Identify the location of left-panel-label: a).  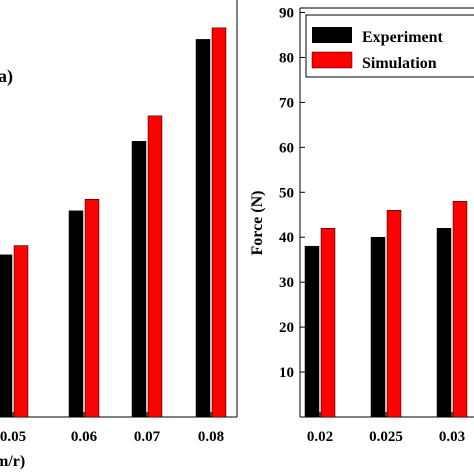
(6, 76).